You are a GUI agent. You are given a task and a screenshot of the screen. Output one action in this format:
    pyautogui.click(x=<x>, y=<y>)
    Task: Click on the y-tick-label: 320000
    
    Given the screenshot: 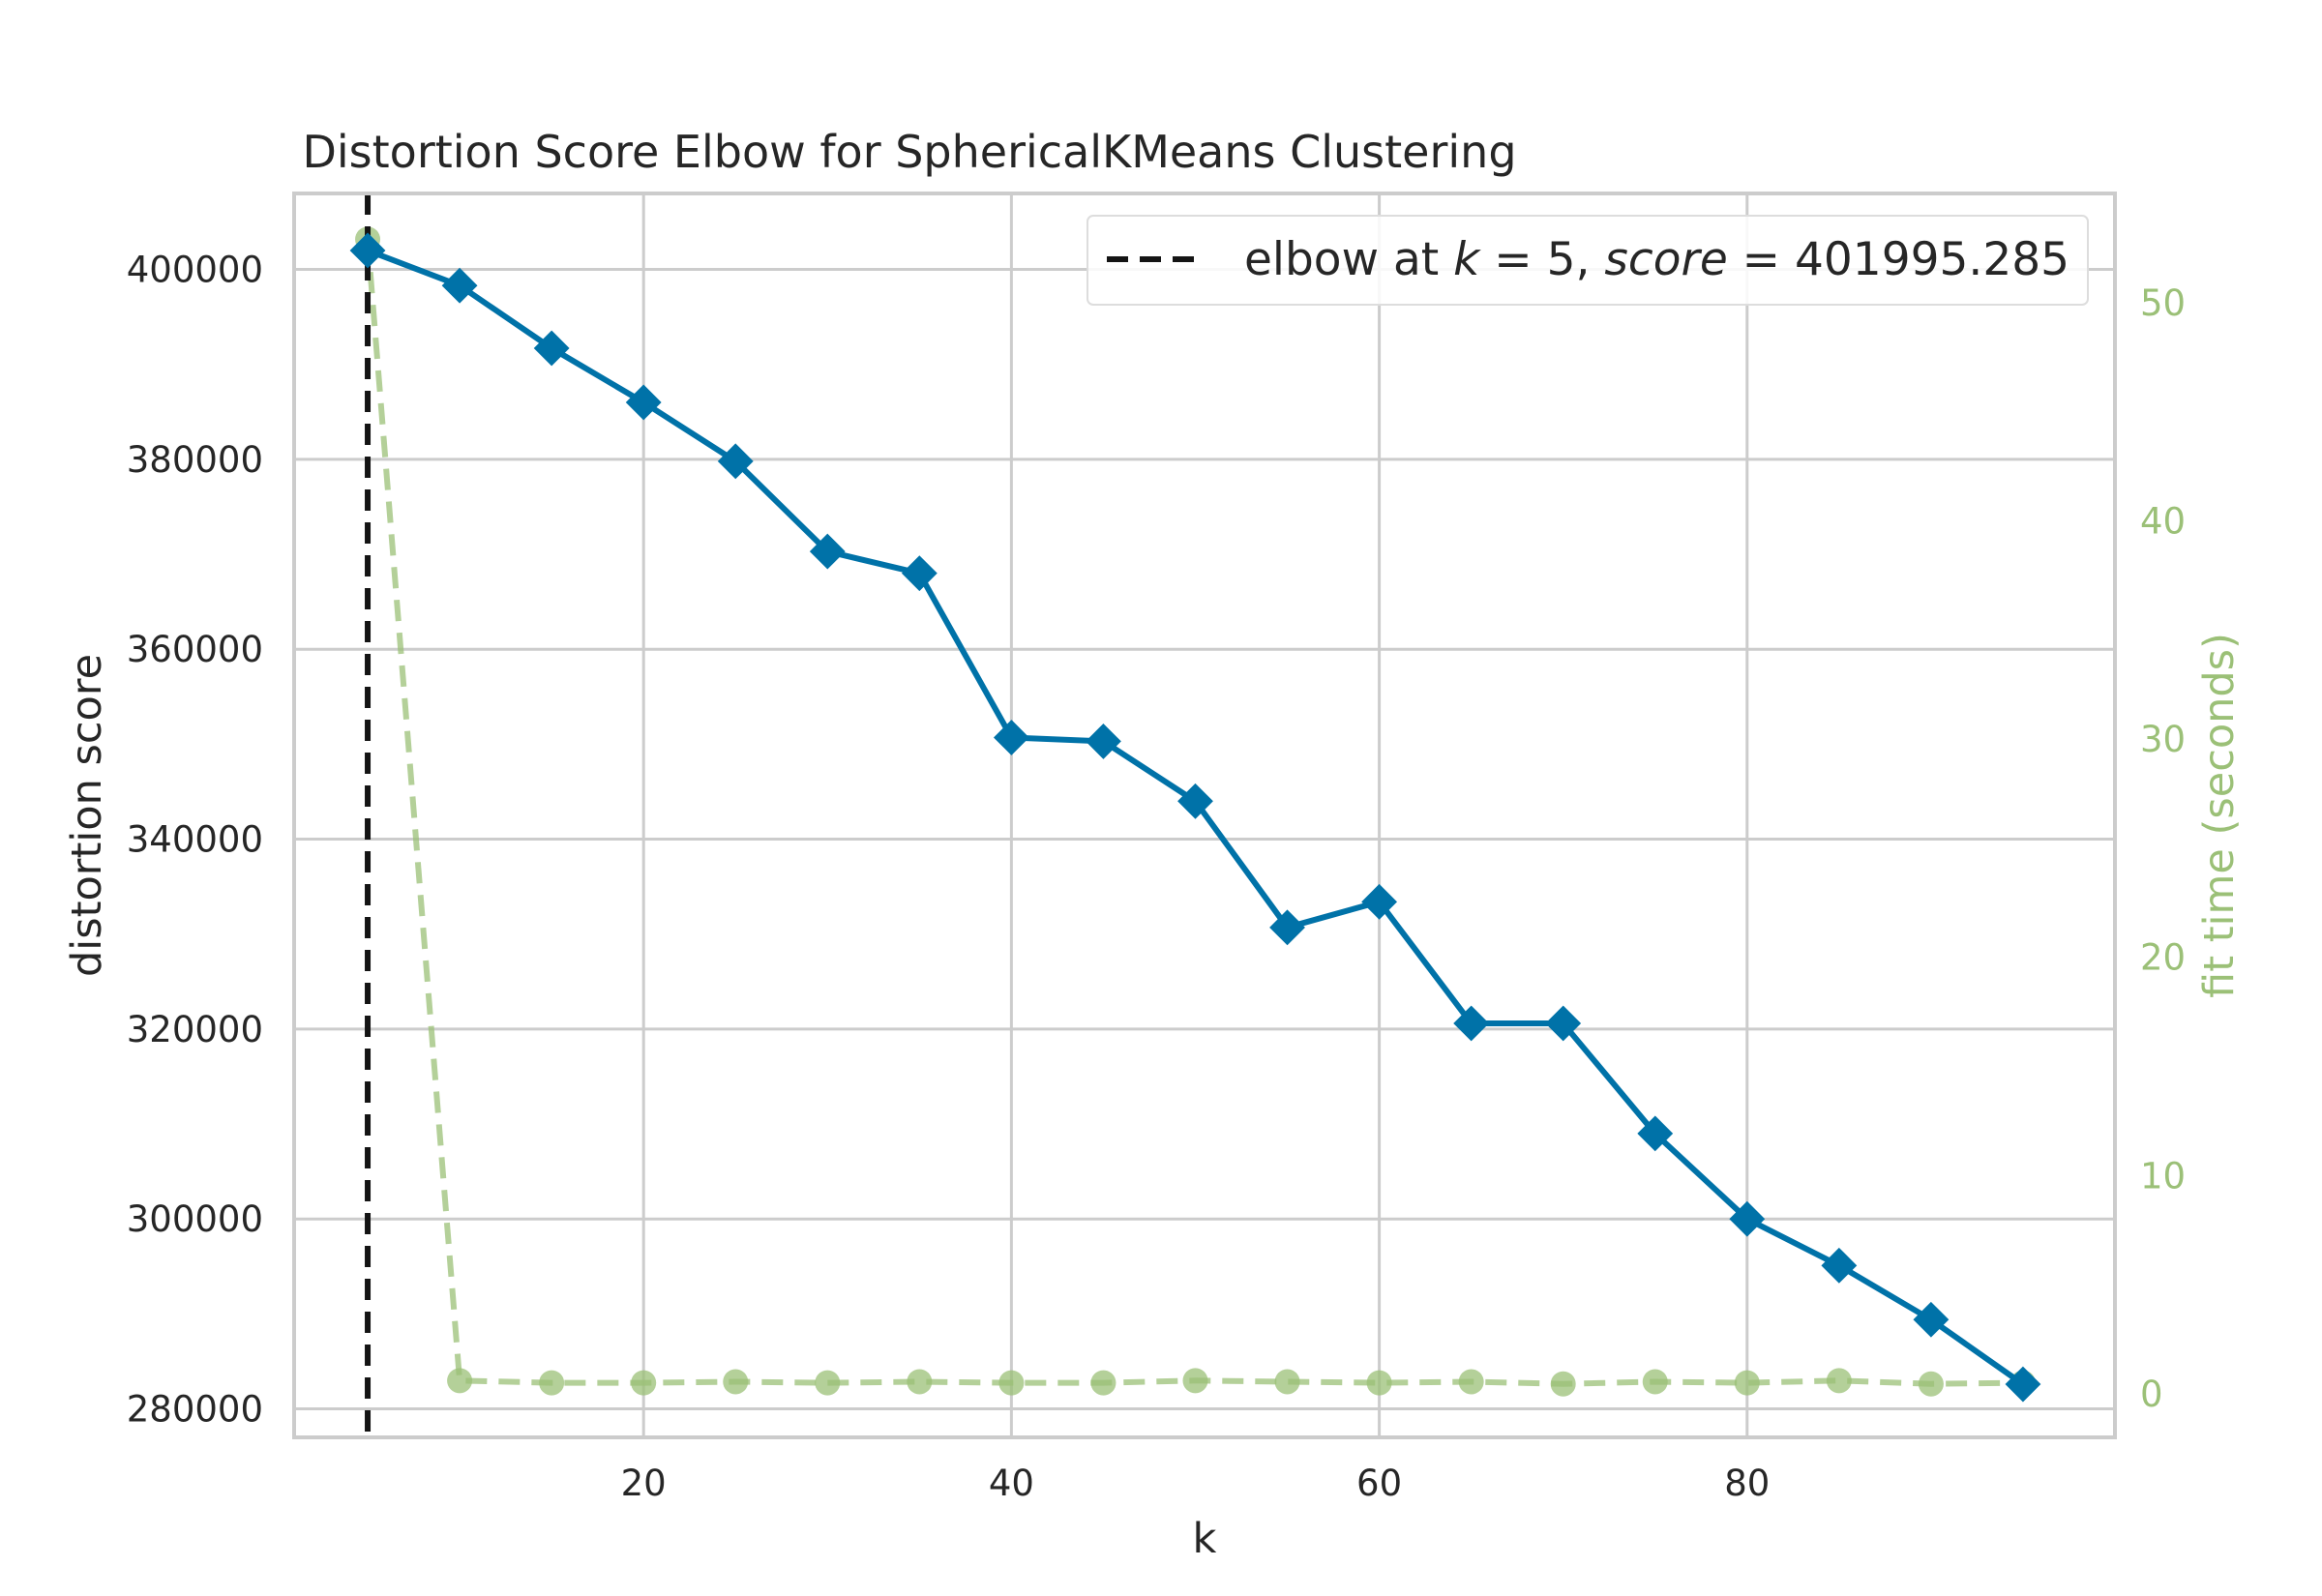 What is the action you would take?
    pyautogui.click(x=195, y=1029)
    